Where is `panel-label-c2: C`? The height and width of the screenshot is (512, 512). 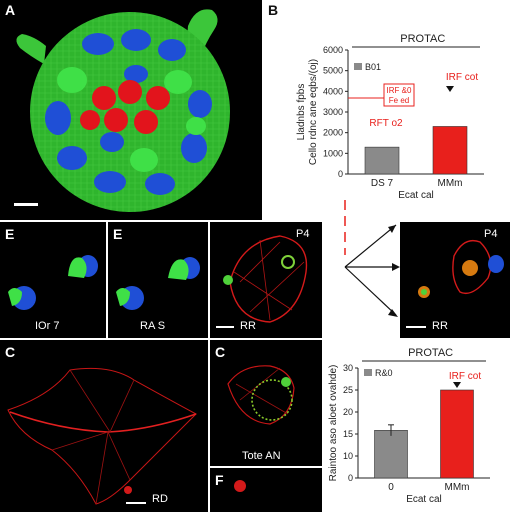
panel-label-c2: C is located at coordinates (220, 352).